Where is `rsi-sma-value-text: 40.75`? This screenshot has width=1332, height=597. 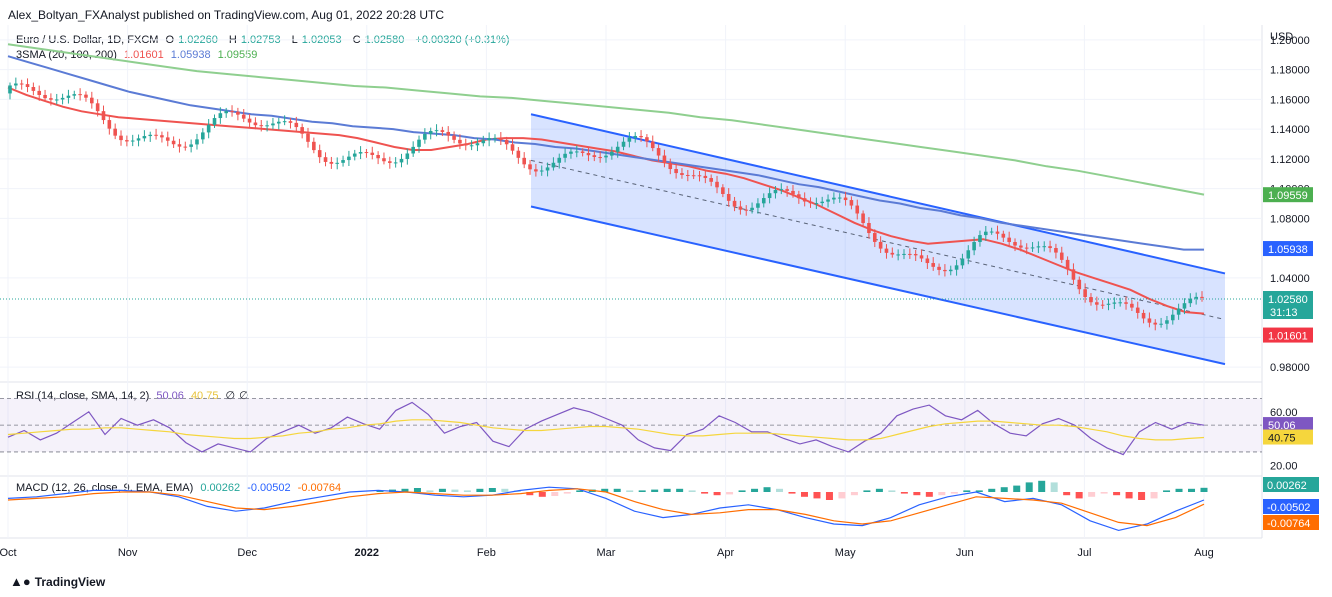
rsi-sma-value-text: 40.75 is located at coordinates (1282, 439).